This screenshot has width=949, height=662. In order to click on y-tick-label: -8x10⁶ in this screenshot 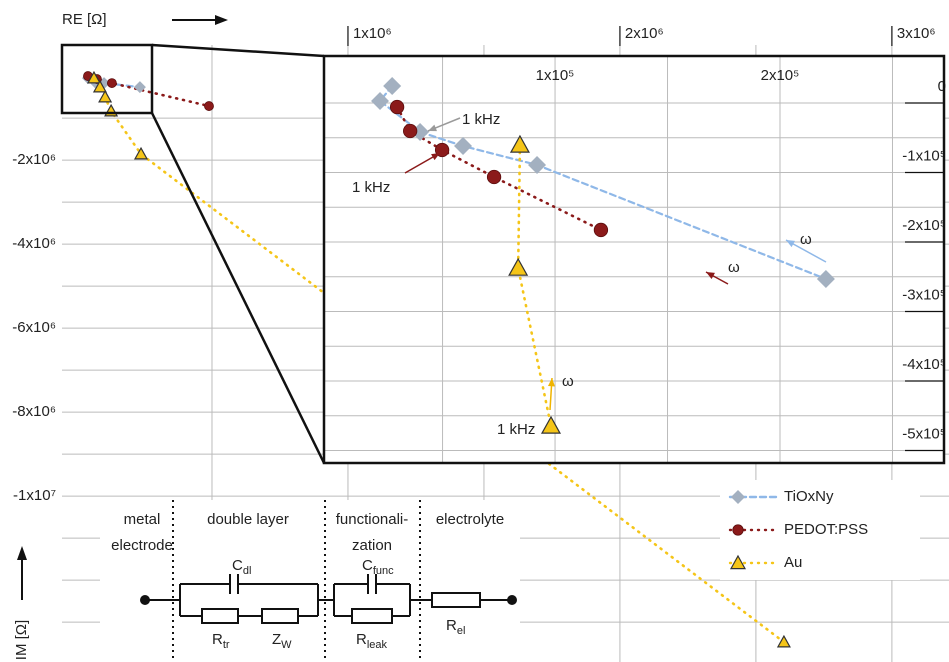, I will do `click(34, 411)`.